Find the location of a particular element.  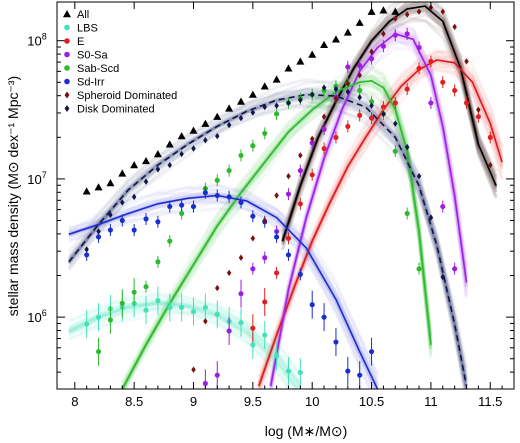

x-tick-label: 9.5 is located at coordinates (253, 401).